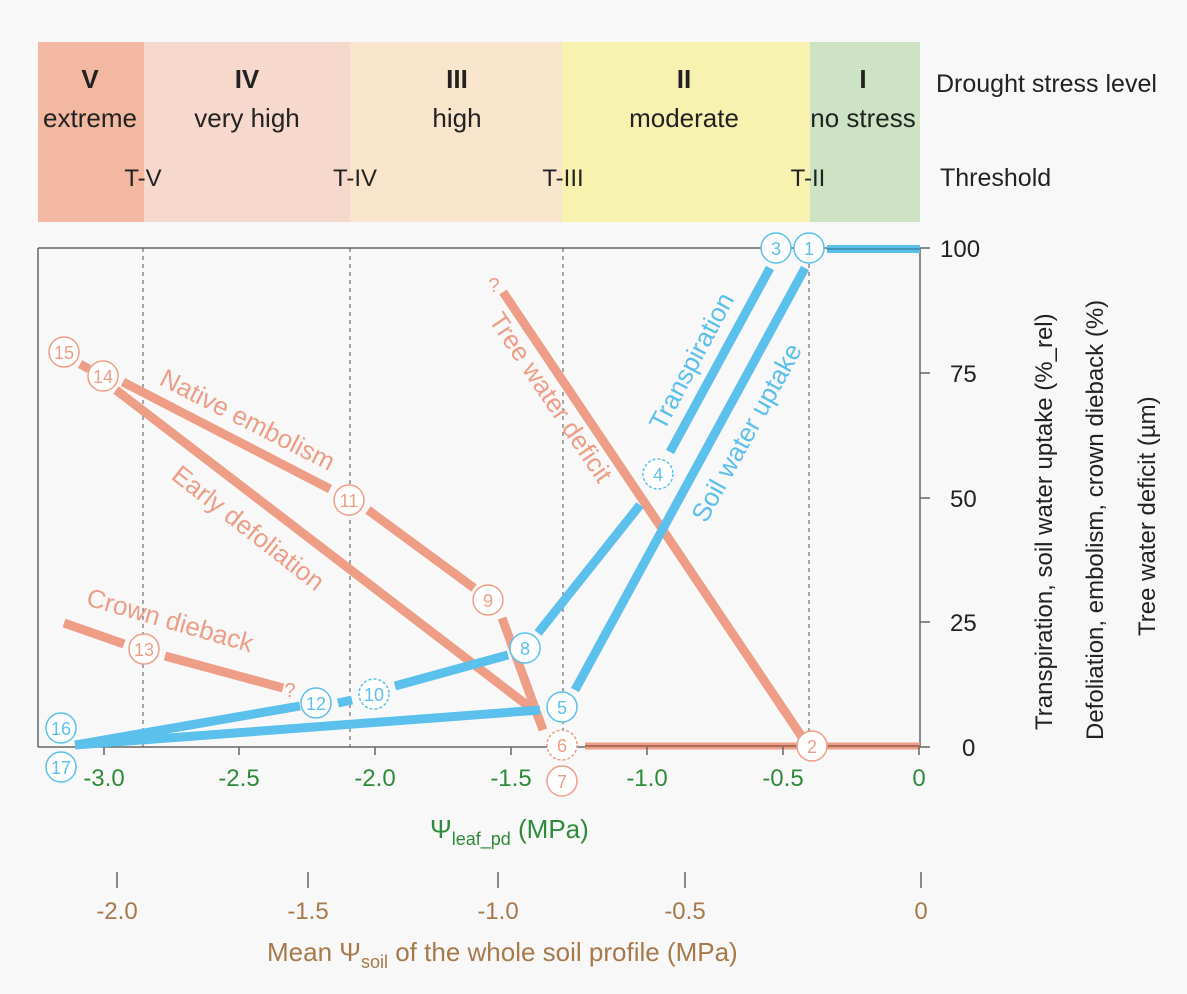 This screenshot has height=994, width=1187. I want to click on marker-8: 8, so click(525, 648).